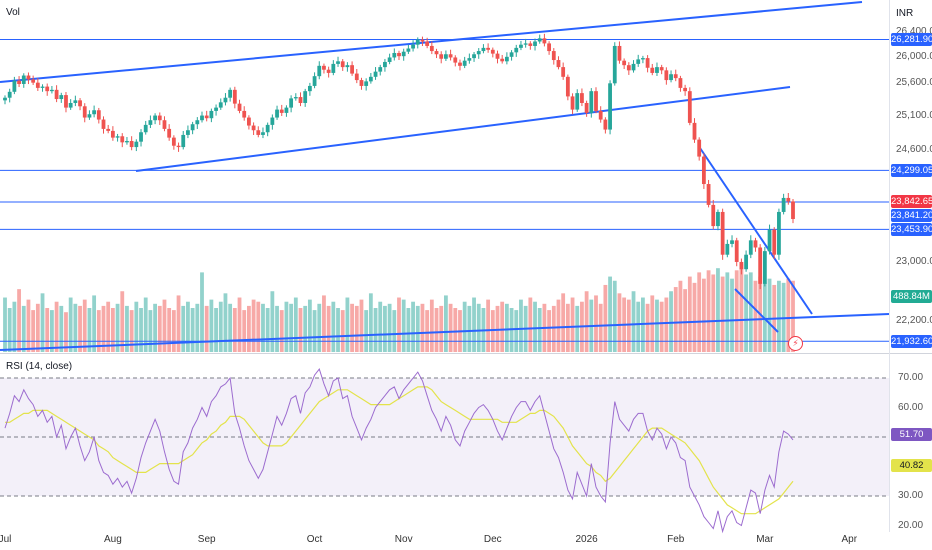 The width and height of the screenshot is (932, 550). What do you see at coordinates (911, 465) in the screenshot?
I see `rsi-ma-badge: 40.82` at bounding box center [911, 465].